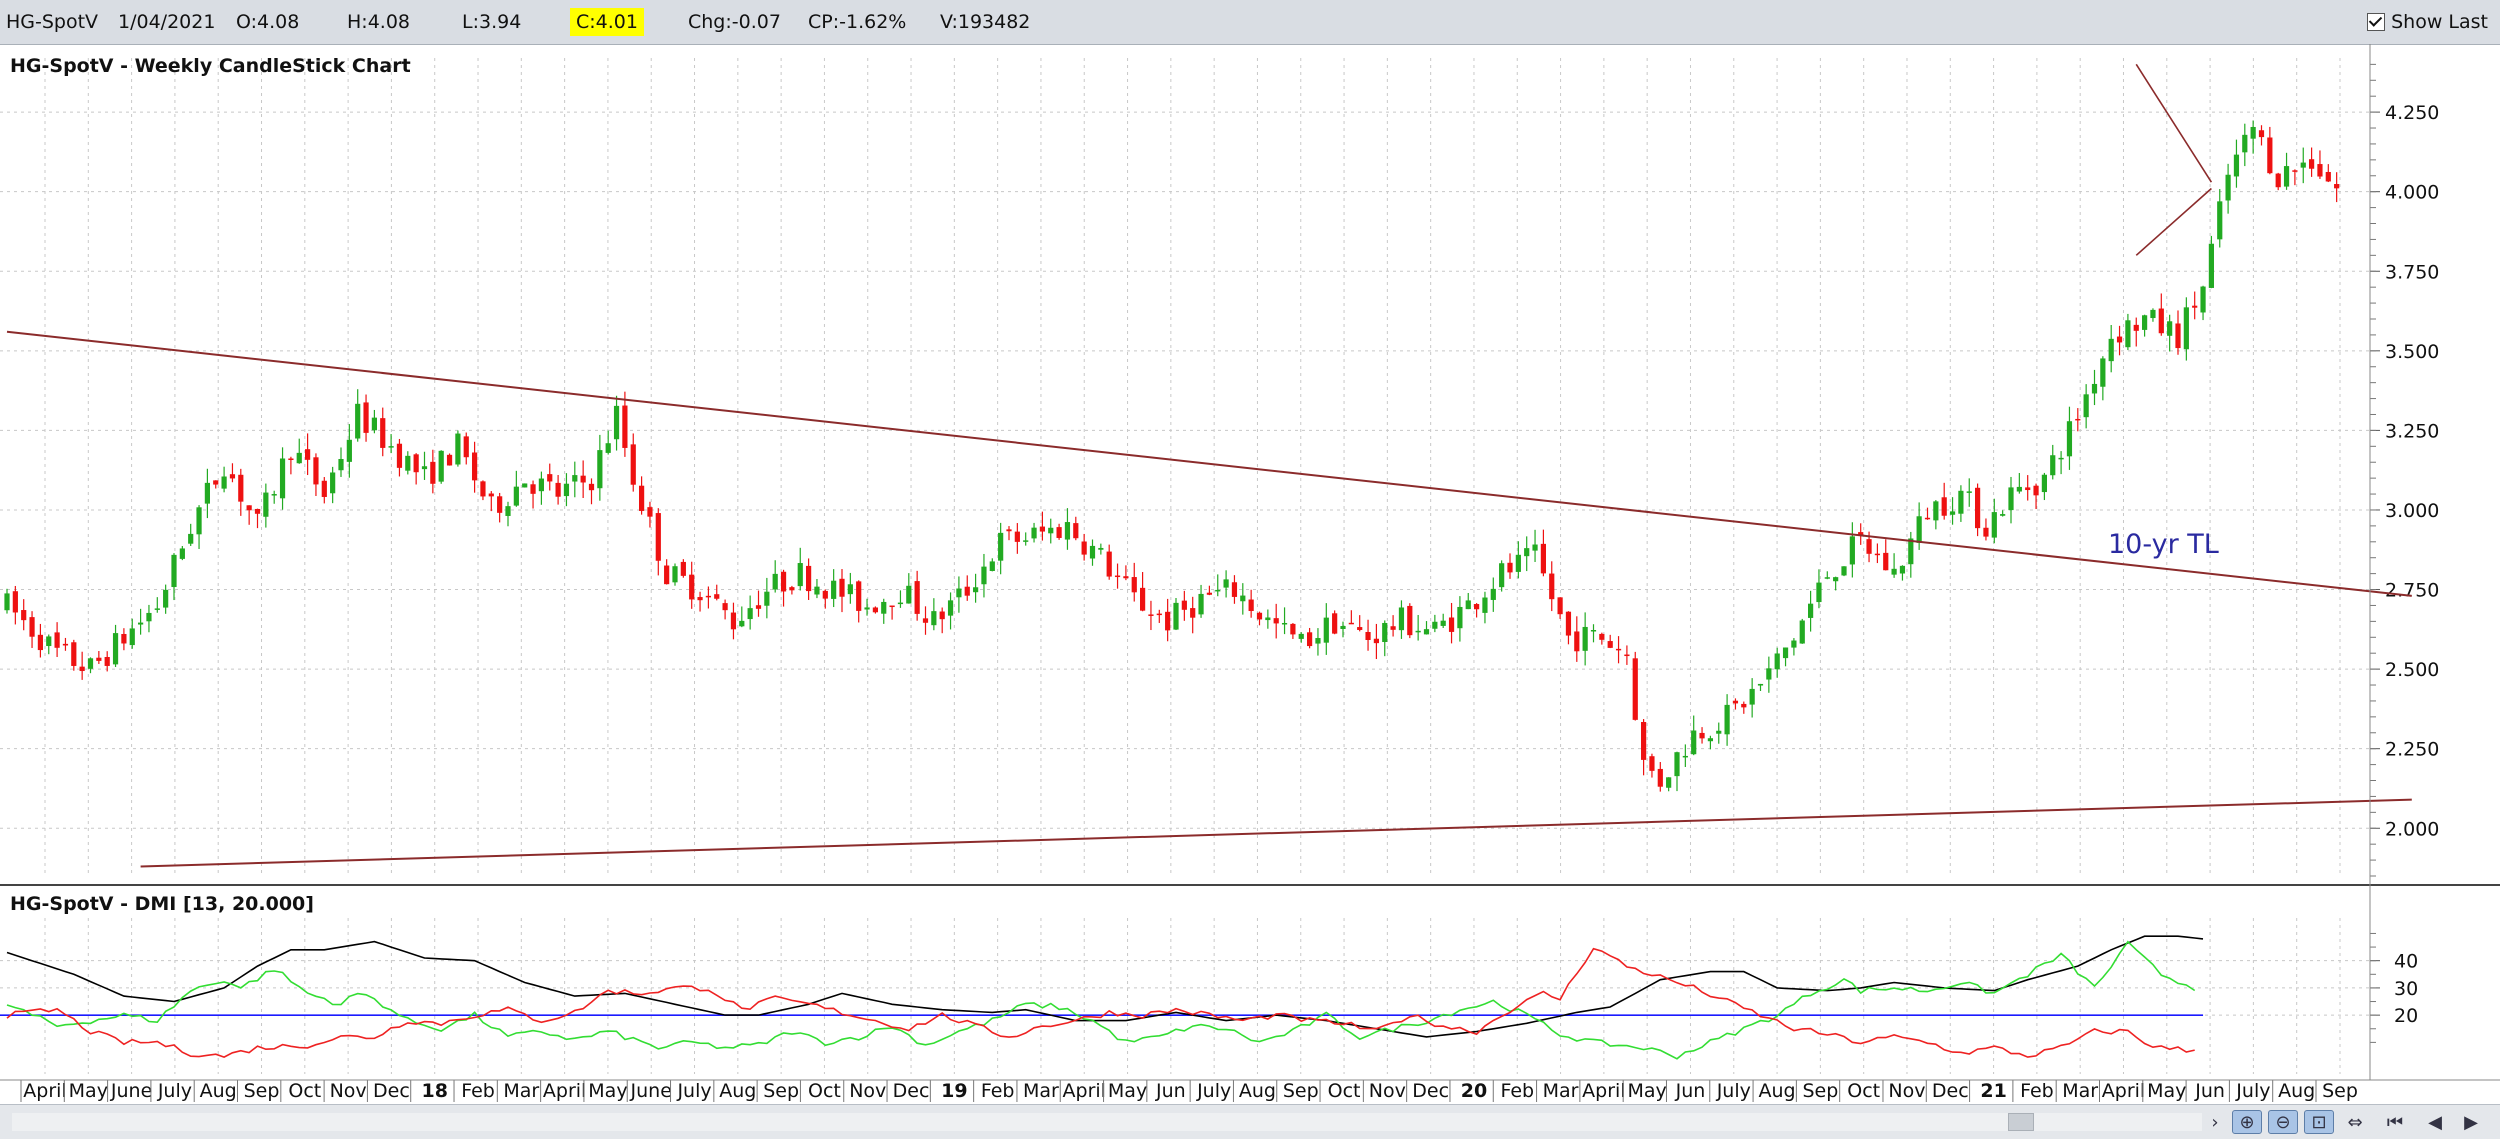 The image size is (2500, 1139). I want to click on zoom-out-icon: ⊖, so click(2283, 1122).